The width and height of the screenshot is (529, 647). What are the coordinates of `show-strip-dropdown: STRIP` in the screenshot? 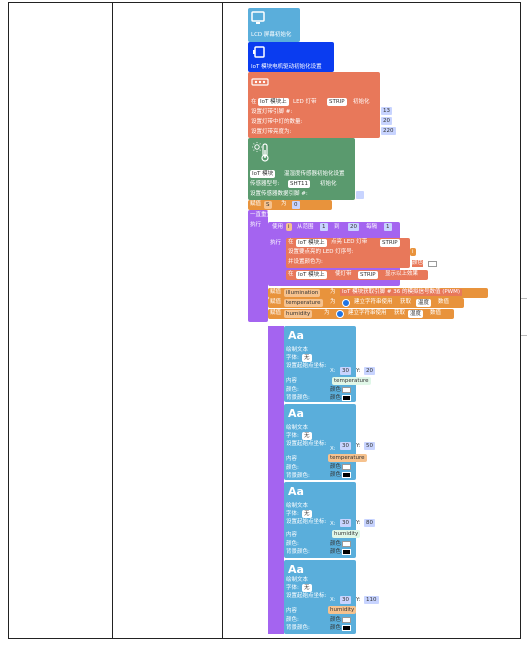 It's located at (368, 275).